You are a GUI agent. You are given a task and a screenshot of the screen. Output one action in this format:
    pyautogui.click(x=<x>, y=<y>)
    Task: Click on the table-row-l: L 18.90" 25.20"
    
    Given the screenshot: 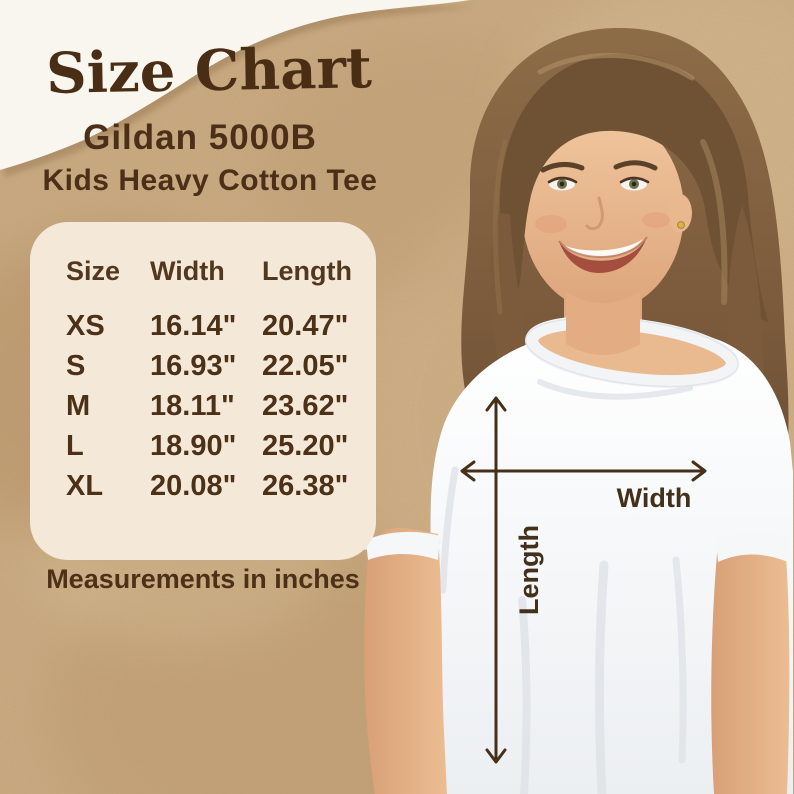 What is the action you would take?
    pyautogui.click(x=221, y=446)
    